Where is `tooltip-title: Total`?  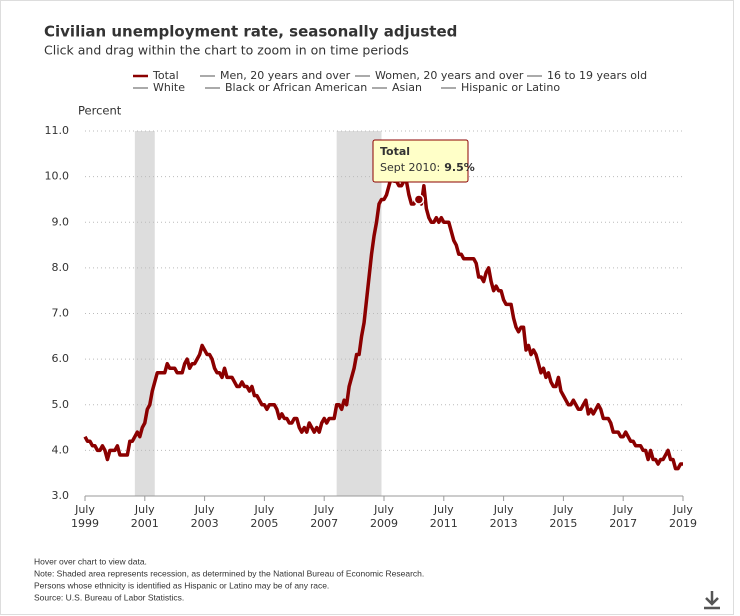 tooltip-title: Total is located at coordinates (395, 151).